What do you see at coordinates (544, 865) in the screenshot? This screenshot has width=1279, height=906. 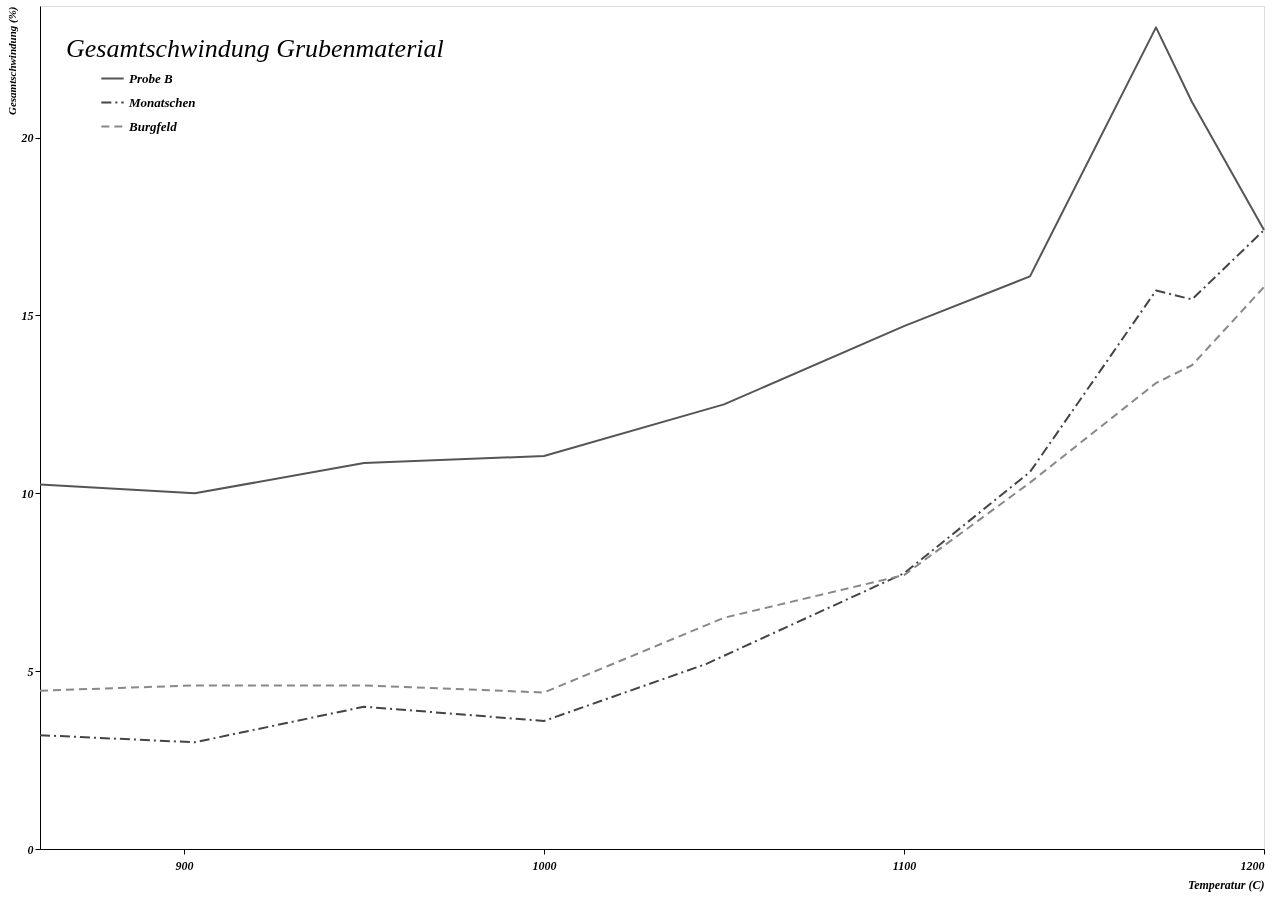 I see `x-tick-label: 1000` at bounding box center [544, 865].